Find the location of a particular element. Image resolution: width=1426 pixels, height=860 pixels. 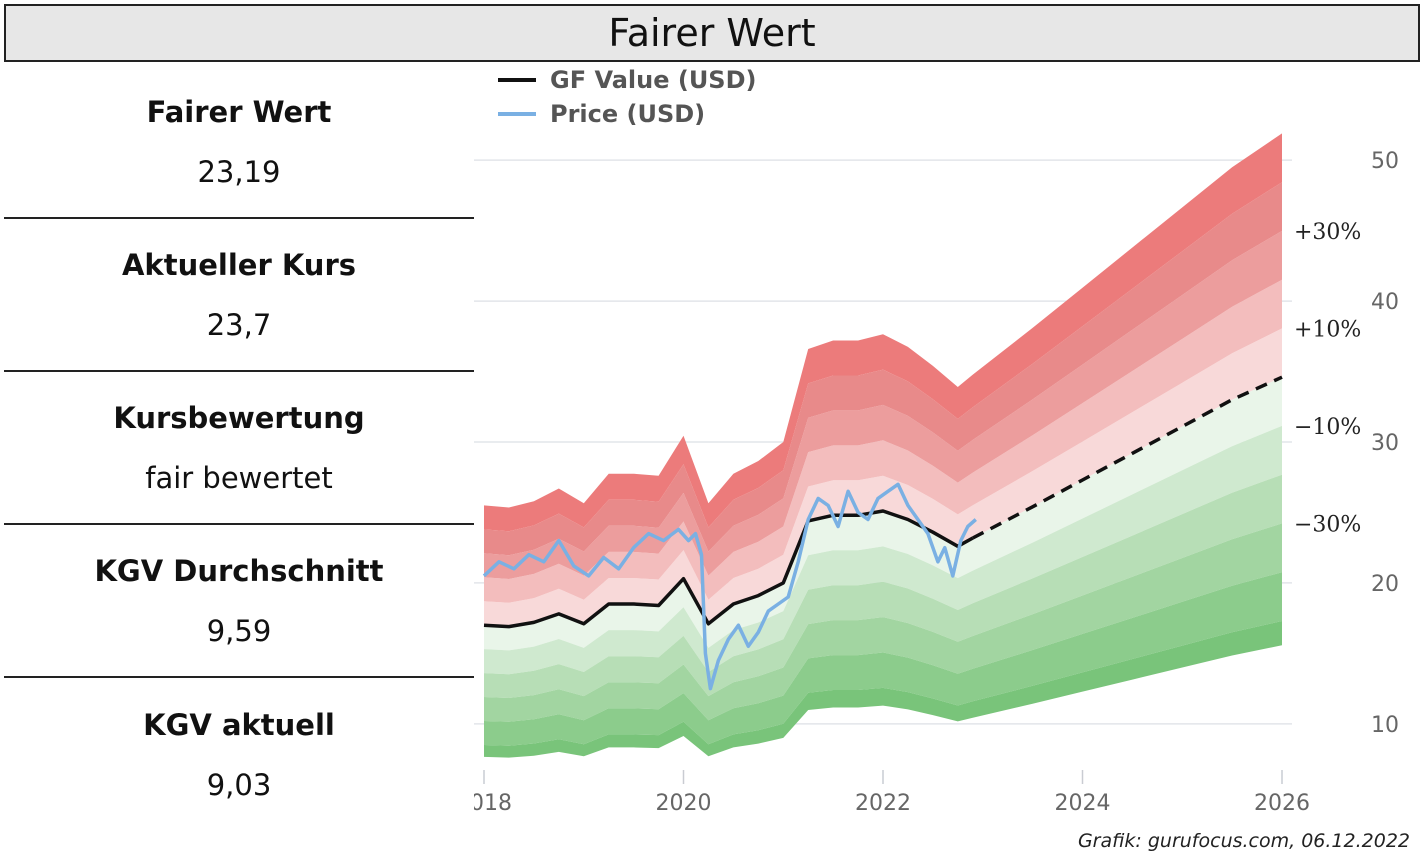

metric-pe-average: KGV Durchschnitt 9,59 is located at coordinates (239, 601).